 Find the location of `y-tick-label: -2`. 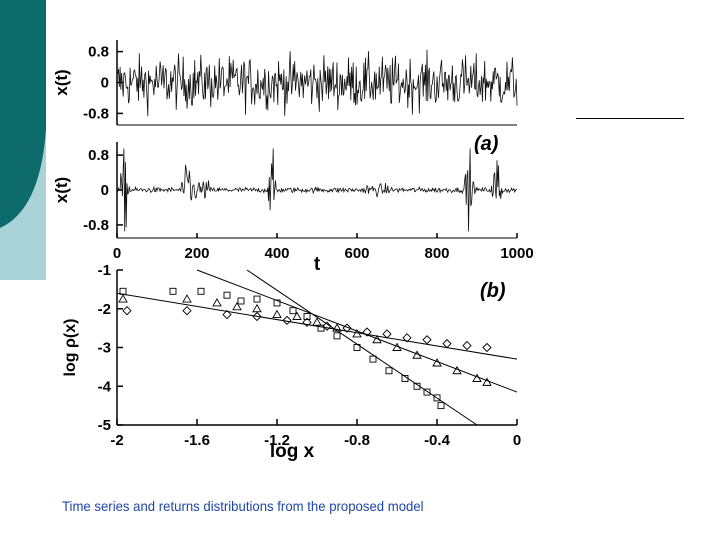

y-tick-label: -2 is located at coordinates (104, 309).